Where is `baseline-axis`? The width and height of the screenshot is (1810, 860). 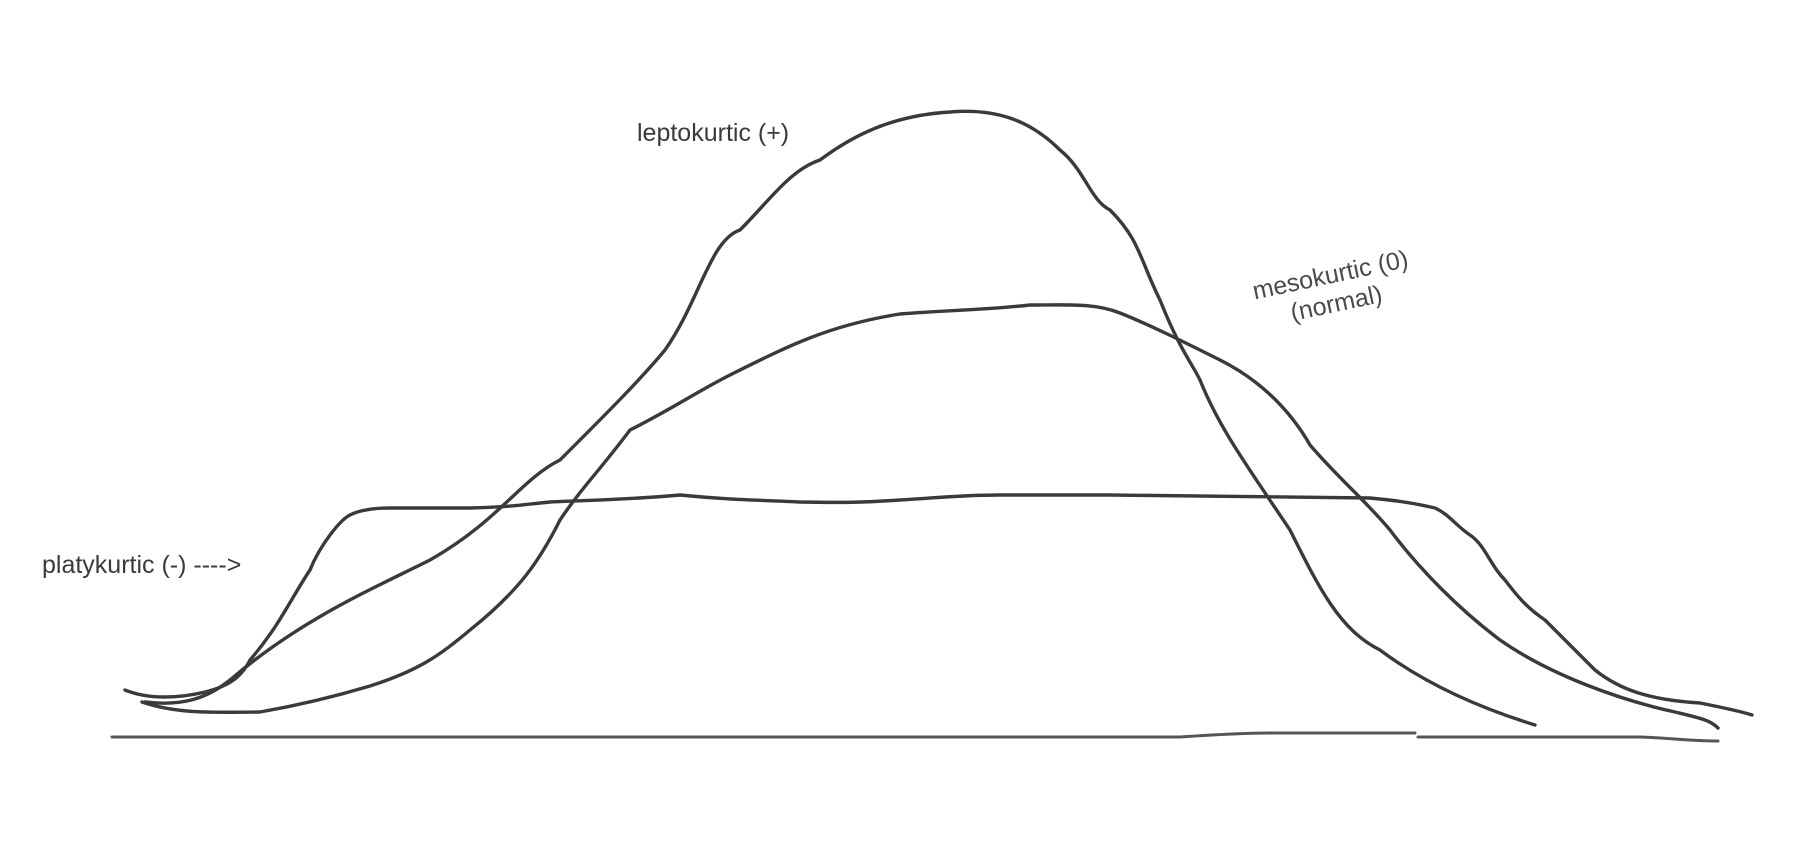
baseline-axis is located at coordinates (915, 737).